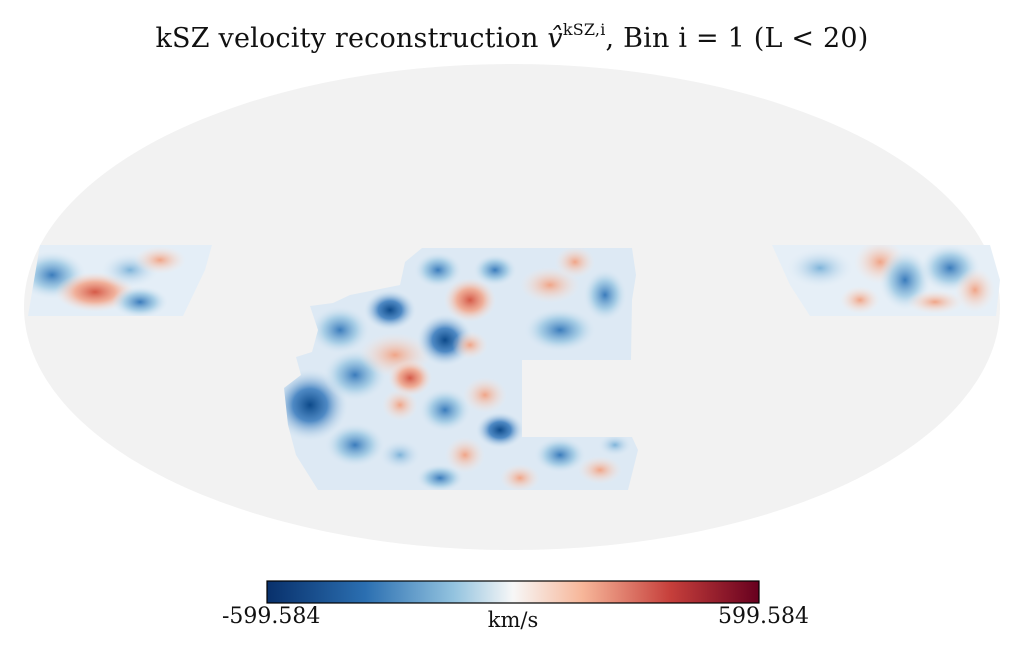  I want to click on right-survey-band, so click(886, 280).